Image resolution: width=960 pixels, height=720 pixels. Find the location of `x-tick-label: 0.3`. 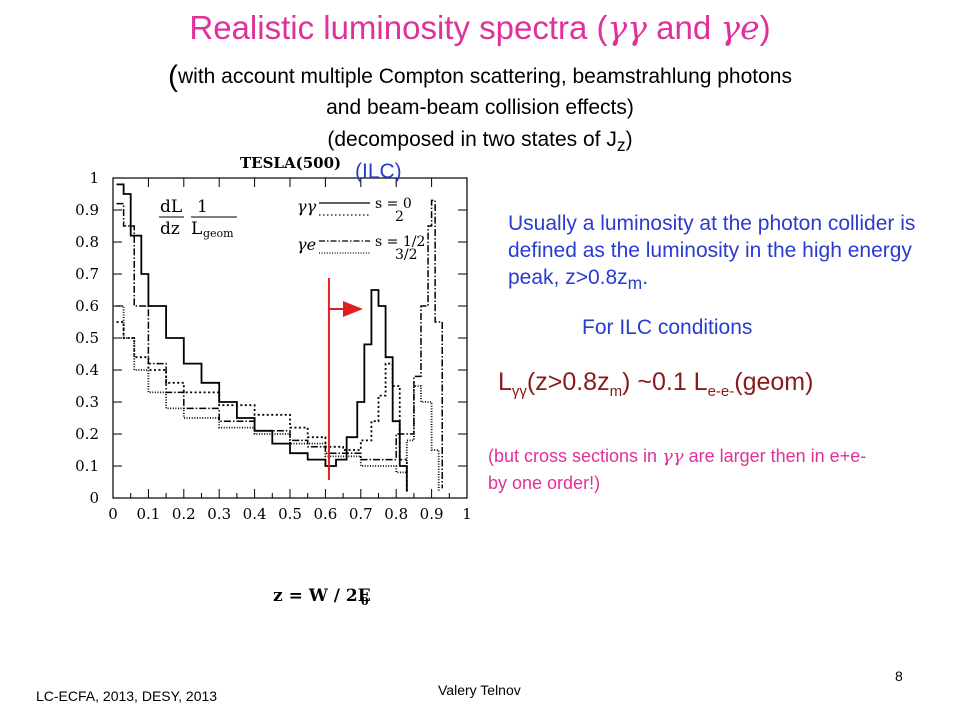

x-tick-label: 0.3 is located at coordinates (219, 514).